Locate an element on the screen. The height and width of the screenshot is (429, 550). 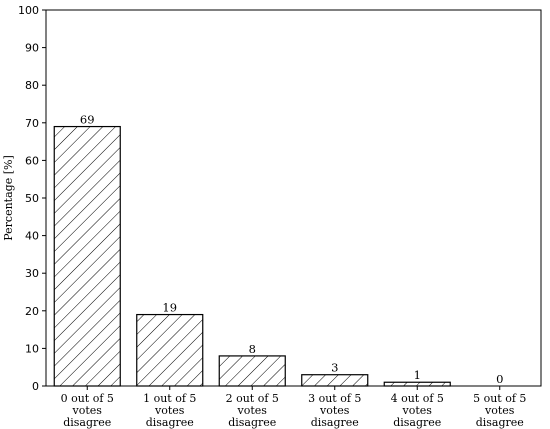
y-tick-label: 40 is located at coordinates (32, 236).